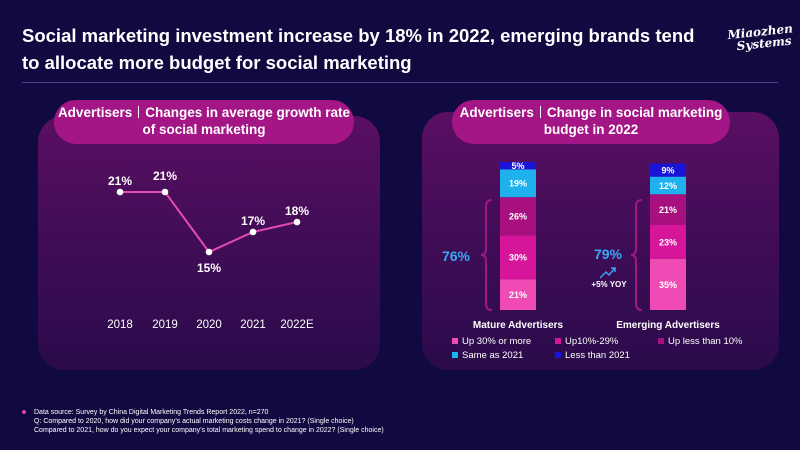 This screenshot has height=450, width=800. Describe the element at coordinates (400, 82) in the screenshot. I see `title-divider` at that location.